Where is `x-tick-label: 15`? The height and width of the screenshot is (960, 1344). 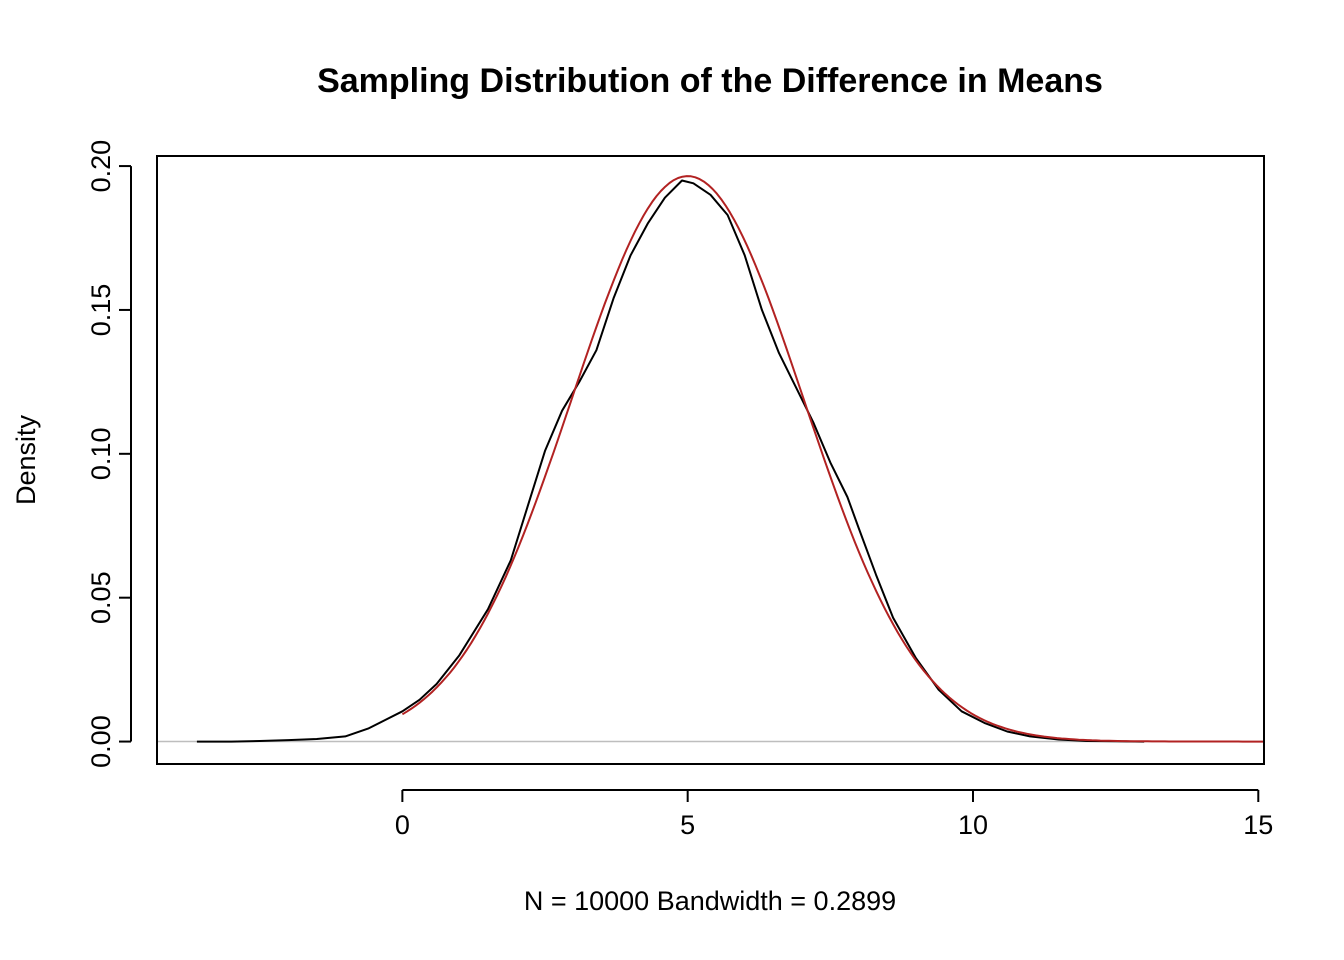 x-tick-label: 15 is located at coordinates (1258, 825).